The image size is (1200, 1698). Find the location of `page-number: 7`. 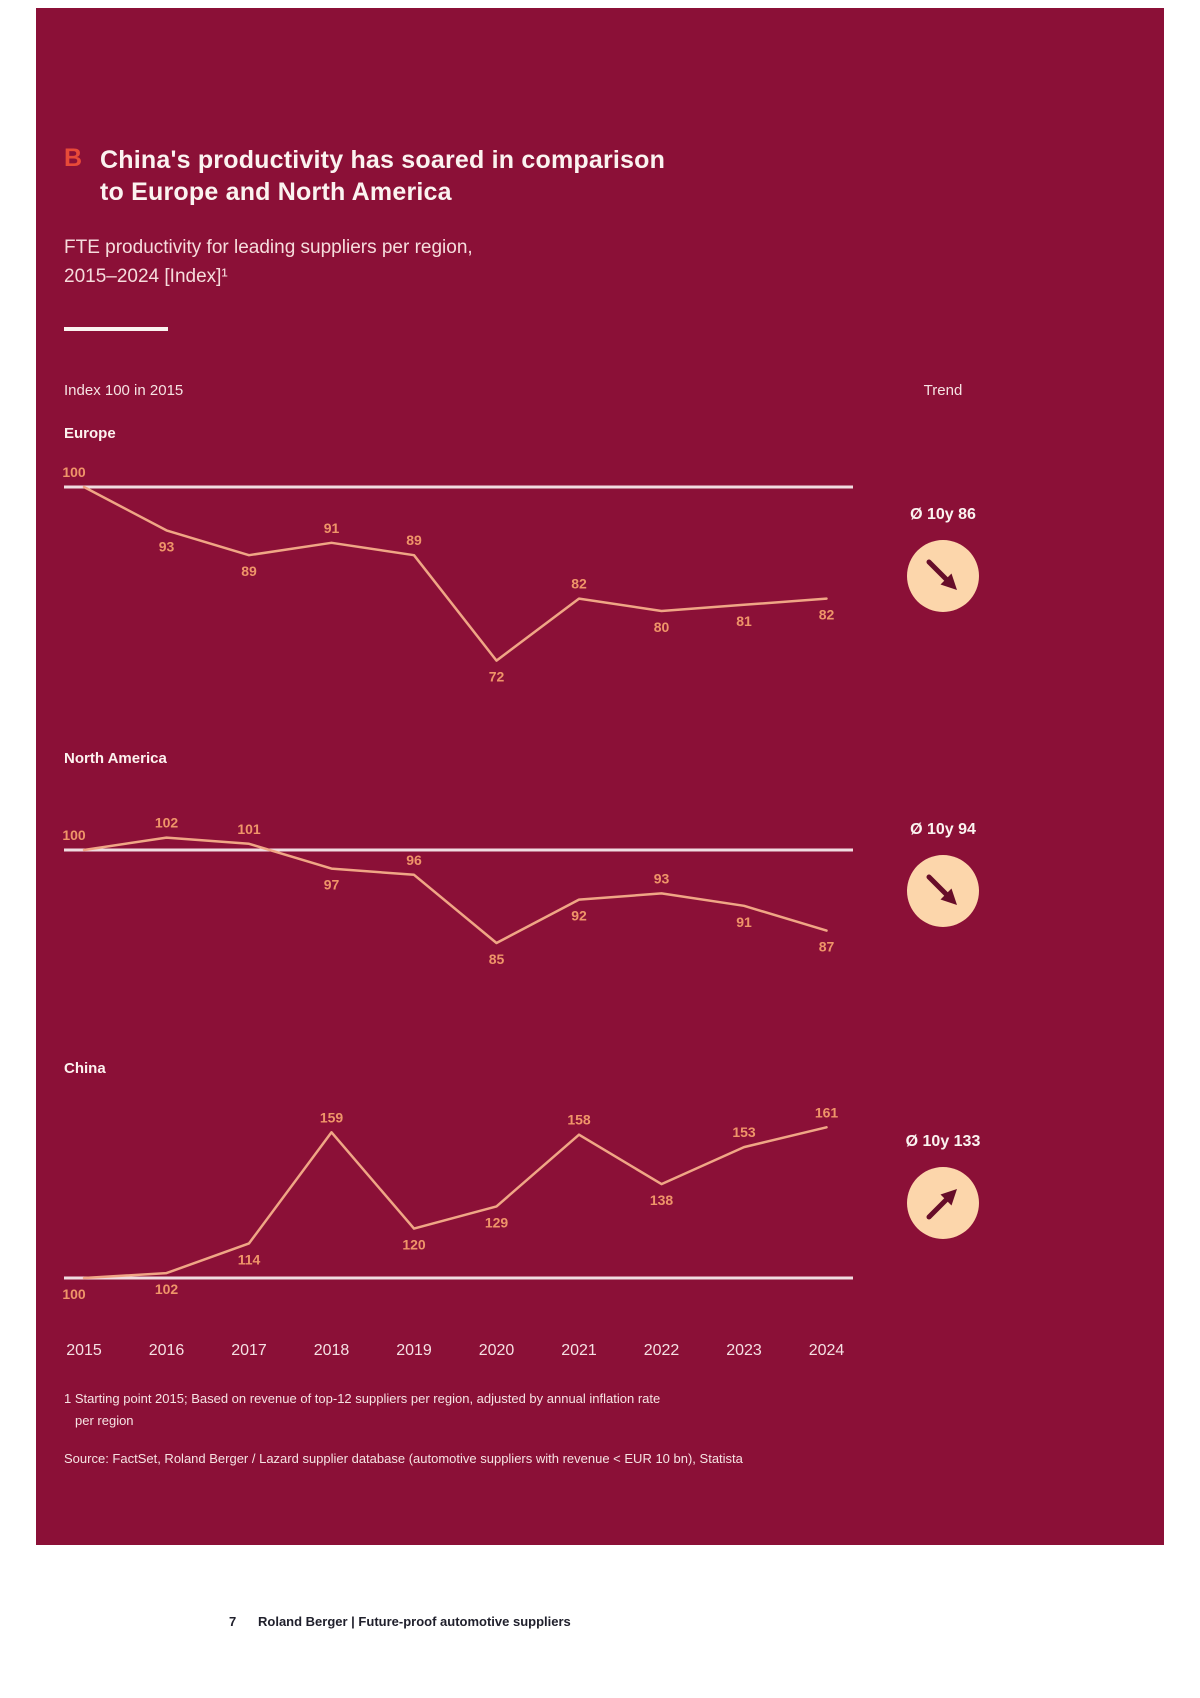

page-number: 7 is located at coordinates (233, 1621).